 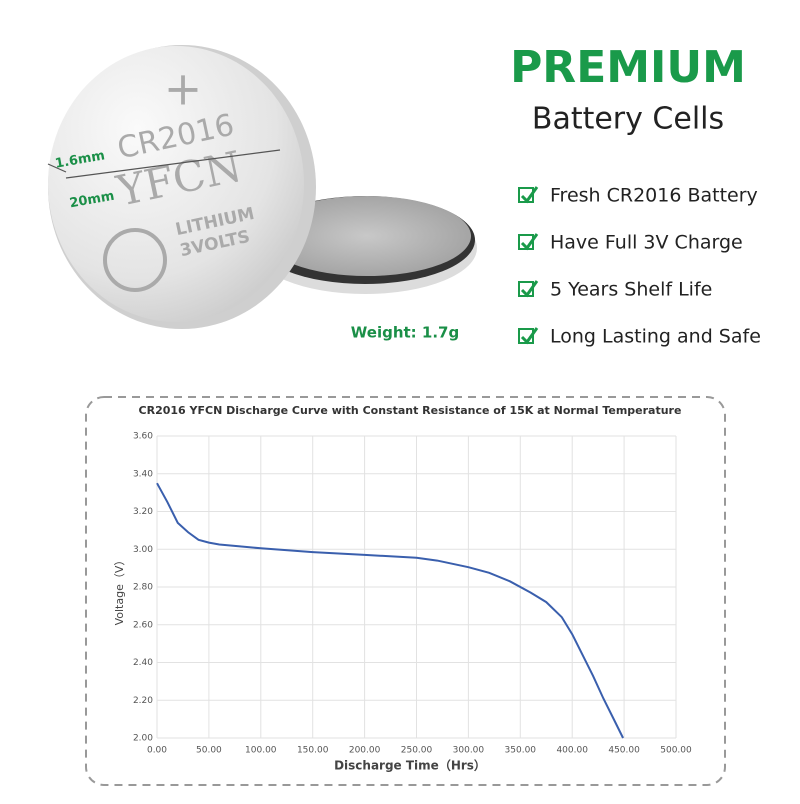 What do you see at coordinates (143, 437) in the screenshot?
I see `y-tick-label: 3.60` at bounding box center [143, 437].